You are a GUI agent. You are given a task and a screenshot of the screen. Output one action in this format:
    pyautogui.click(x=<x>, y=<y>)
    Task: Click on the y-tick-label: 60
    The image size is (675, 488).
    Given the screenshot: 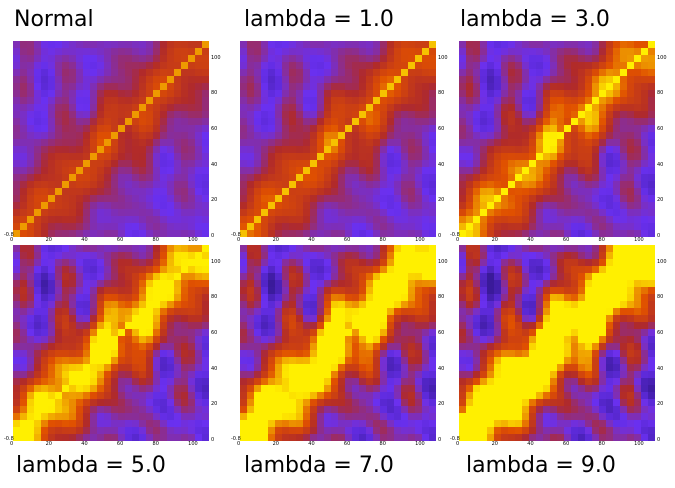 What is the action you would take?
    pyautogui.click(x=441, y=129)
    